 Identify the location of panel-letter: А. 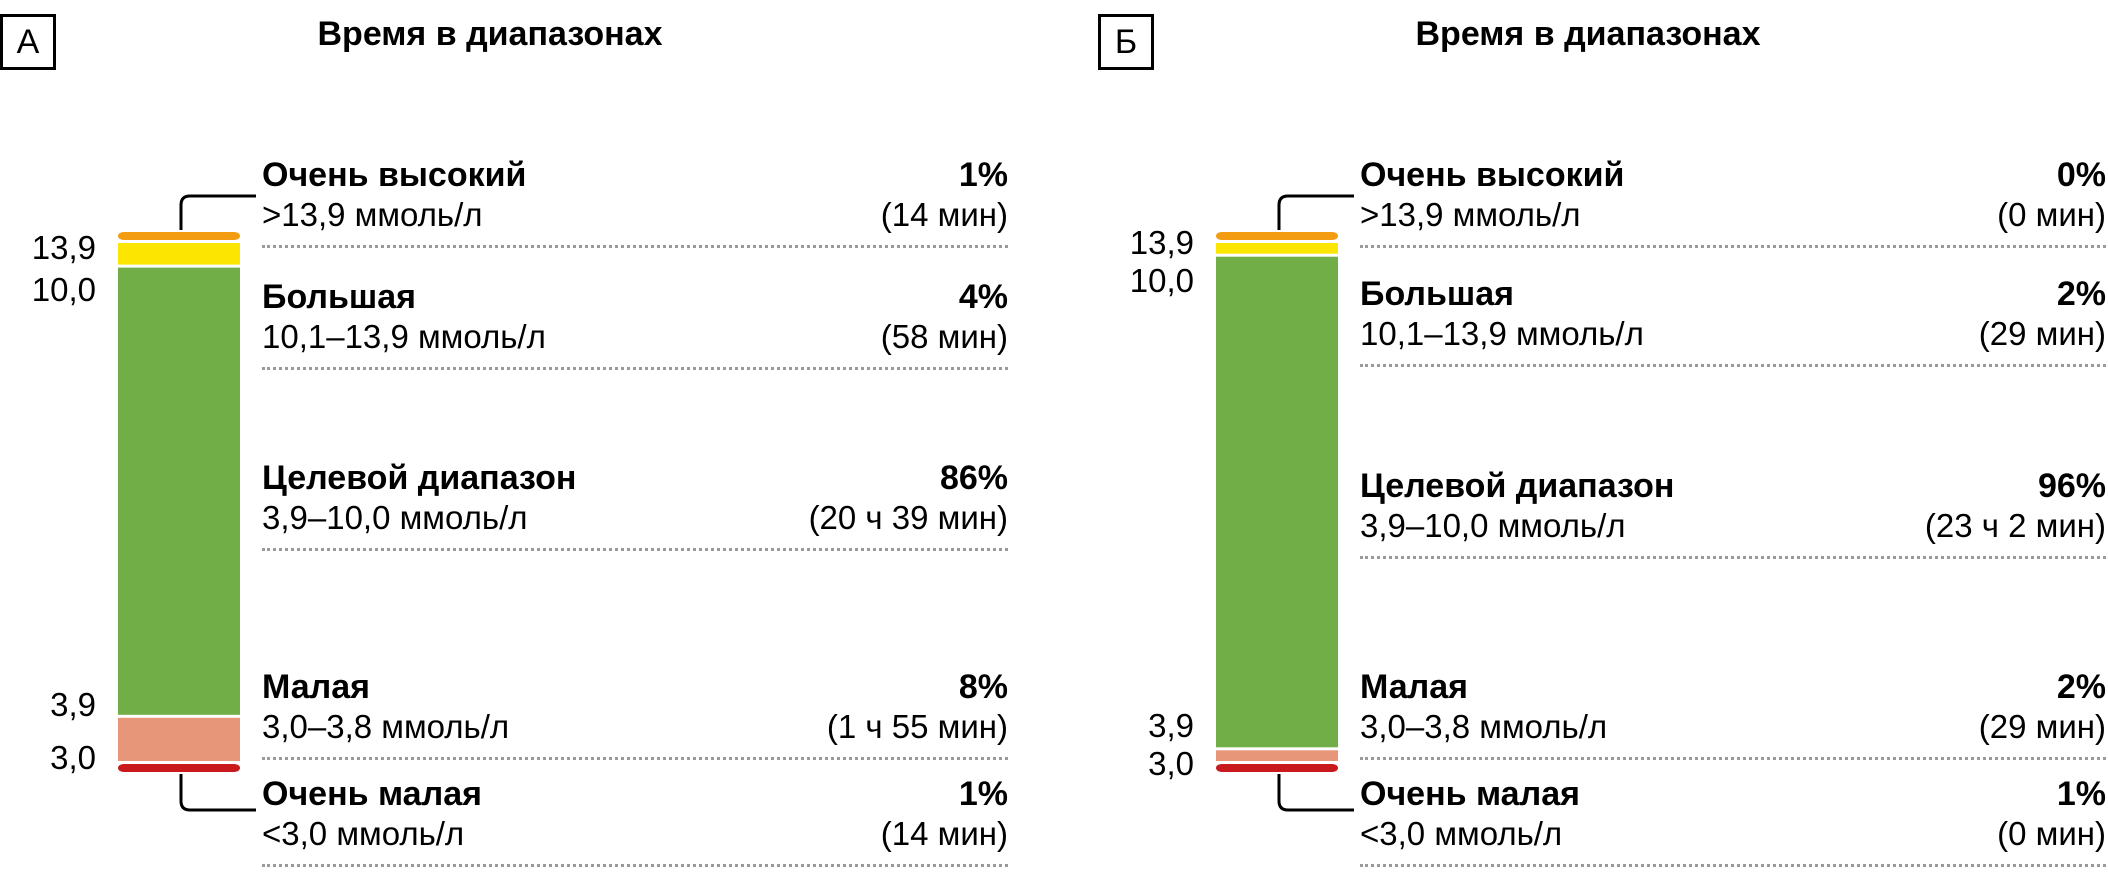
(28, 42).